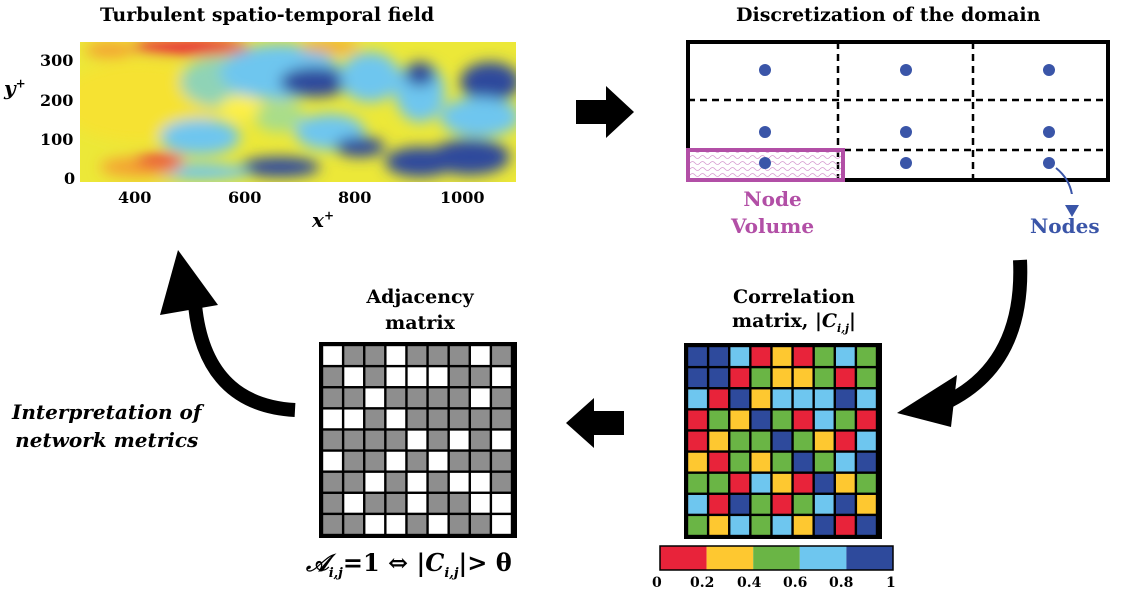  I want to click on y-axis-label: y+, so click(15, 88).